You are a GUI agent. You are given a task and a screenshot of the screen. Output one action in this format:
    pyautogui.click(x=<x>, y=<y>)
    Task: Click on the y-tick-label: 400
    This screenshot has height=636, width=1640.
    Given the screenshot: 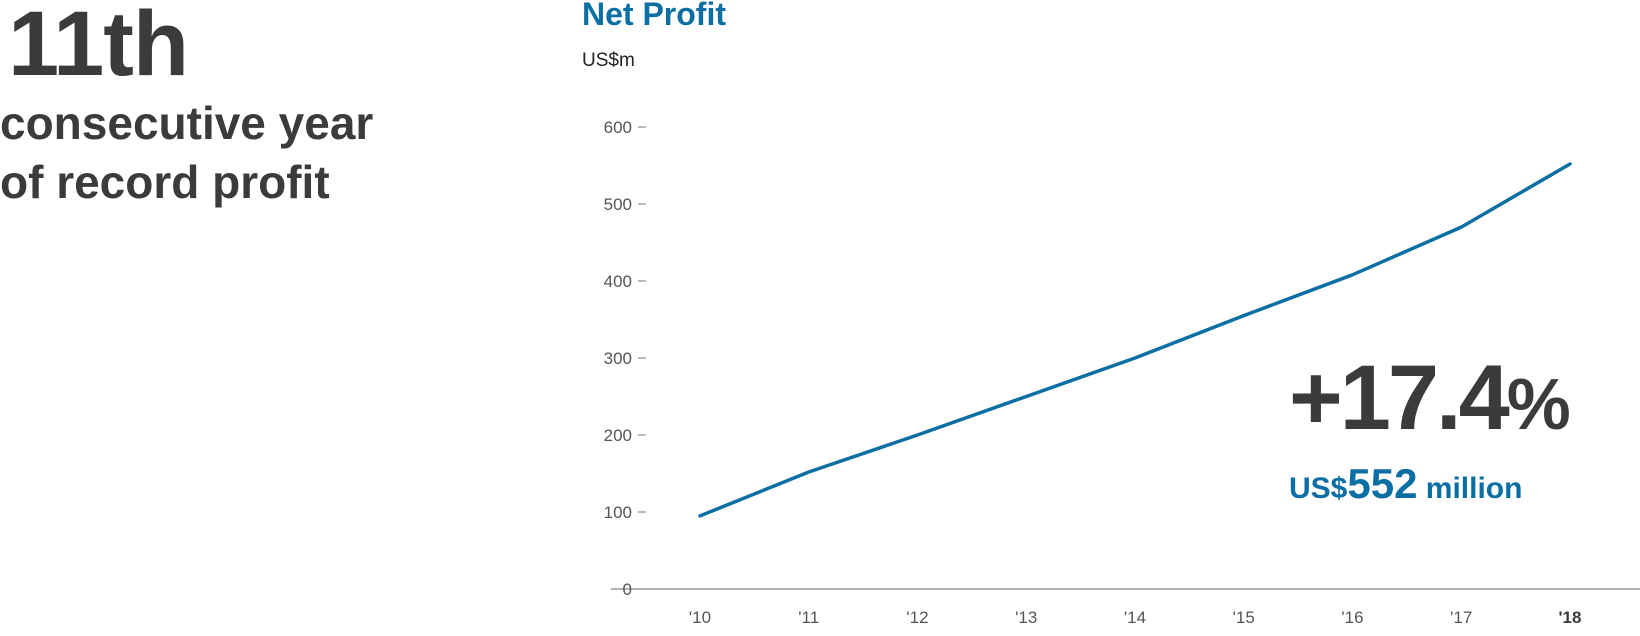 What is the action you would take?
    pyautogui.click(x=618, y=281)
    